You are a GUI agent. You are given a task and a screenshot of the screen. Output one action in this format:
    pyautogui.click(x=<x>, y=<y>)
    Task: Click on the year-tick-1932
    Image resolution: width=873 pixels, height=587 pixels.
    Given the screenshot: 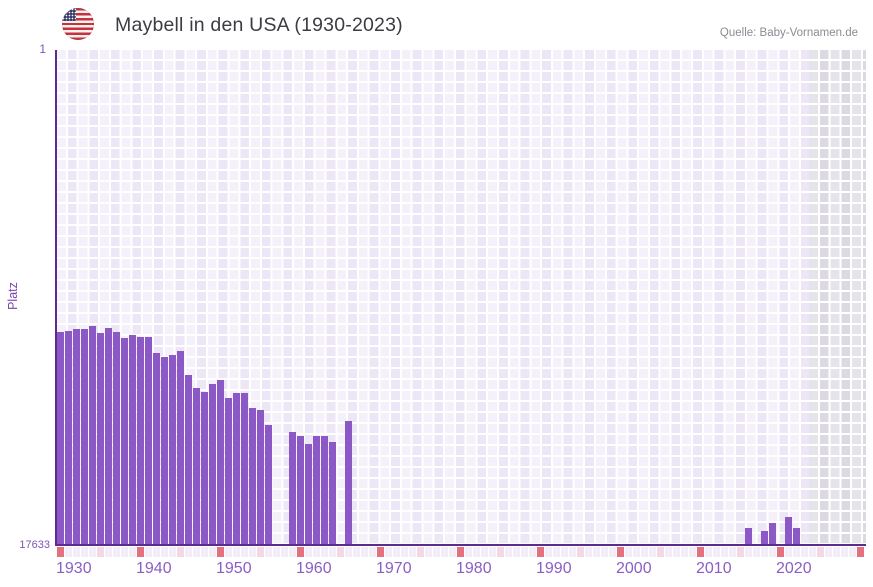 What is the action you would take?
    pyautogui.click(x=76, y=552)
    